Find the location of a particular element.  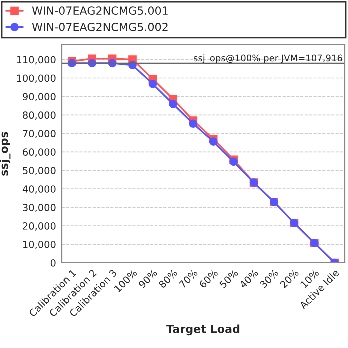

y-tick-label: 10,000 is located at coordinates (39, 245).